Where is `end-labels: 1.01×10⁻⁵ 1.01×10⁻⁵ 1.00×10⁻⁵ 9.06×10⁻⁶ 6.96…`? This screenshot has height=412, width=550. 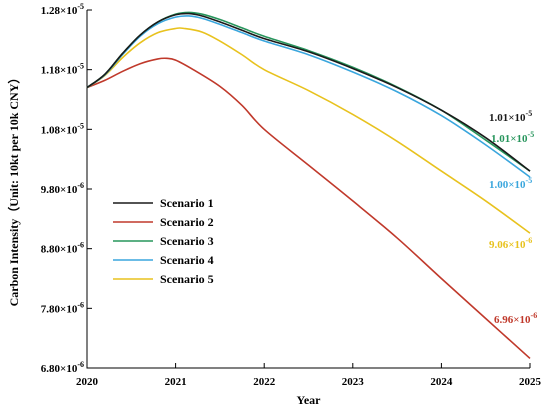
end-labels: 1.01×10⁻⁵ 1.01×10⁻⁵ 1.00×10⁻⁵ 9.06×10⁻⁶ 6.96… is located at coordinates (513, 217).